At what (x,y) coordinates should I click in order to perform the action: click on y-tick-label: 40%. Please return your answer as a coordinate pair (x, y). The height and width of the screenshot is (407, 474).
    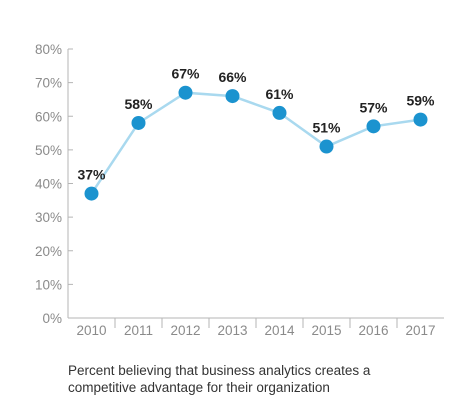
    Looking at the image, I should click on (48, 184).